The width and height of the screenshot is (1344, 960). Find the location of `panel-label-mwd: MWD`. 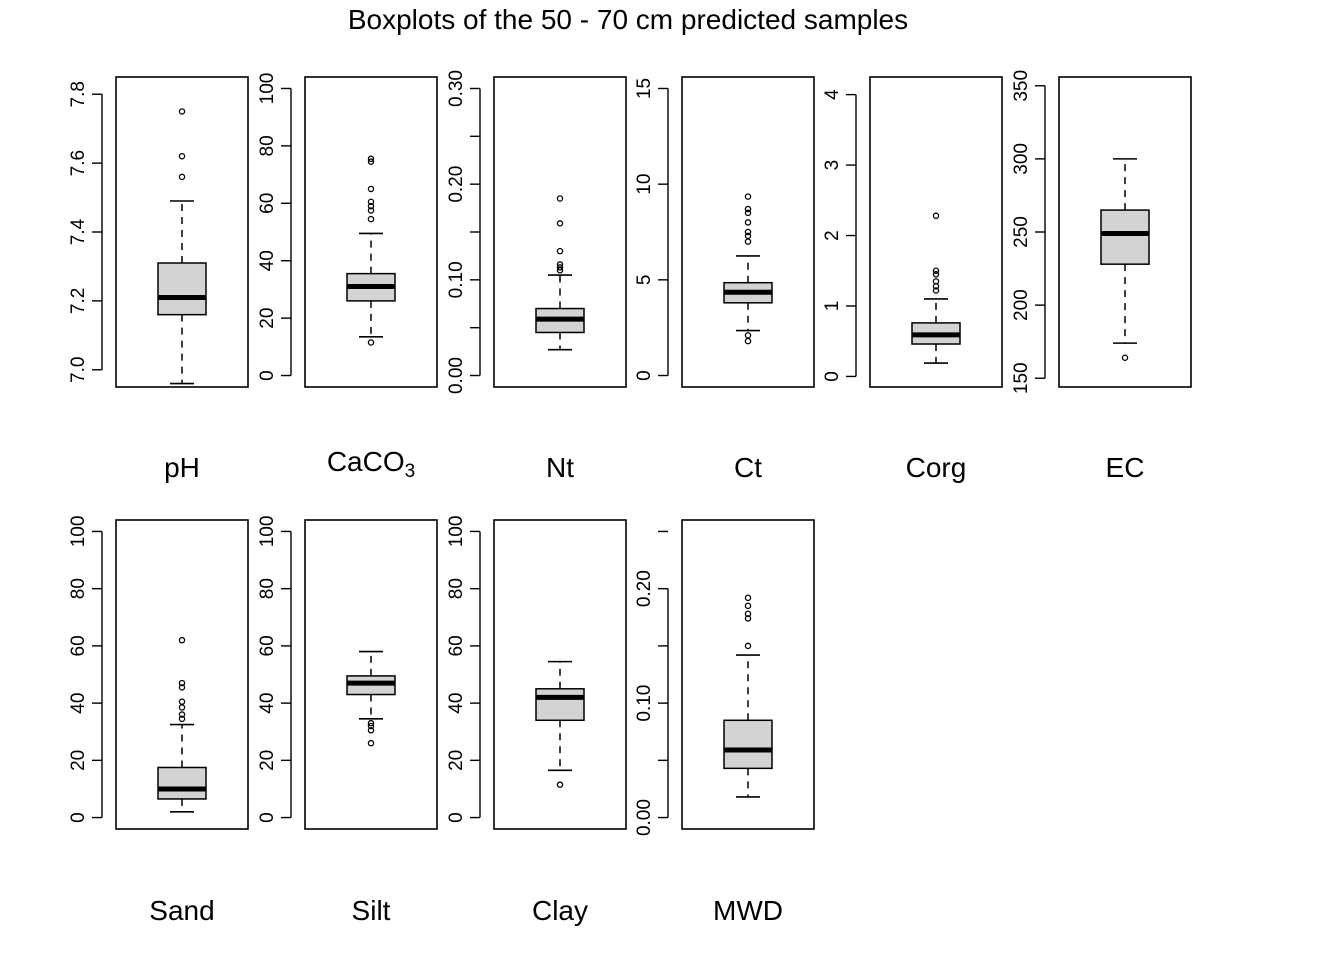

panel-label-mwd: MWD is located at coordinates (748, 911).